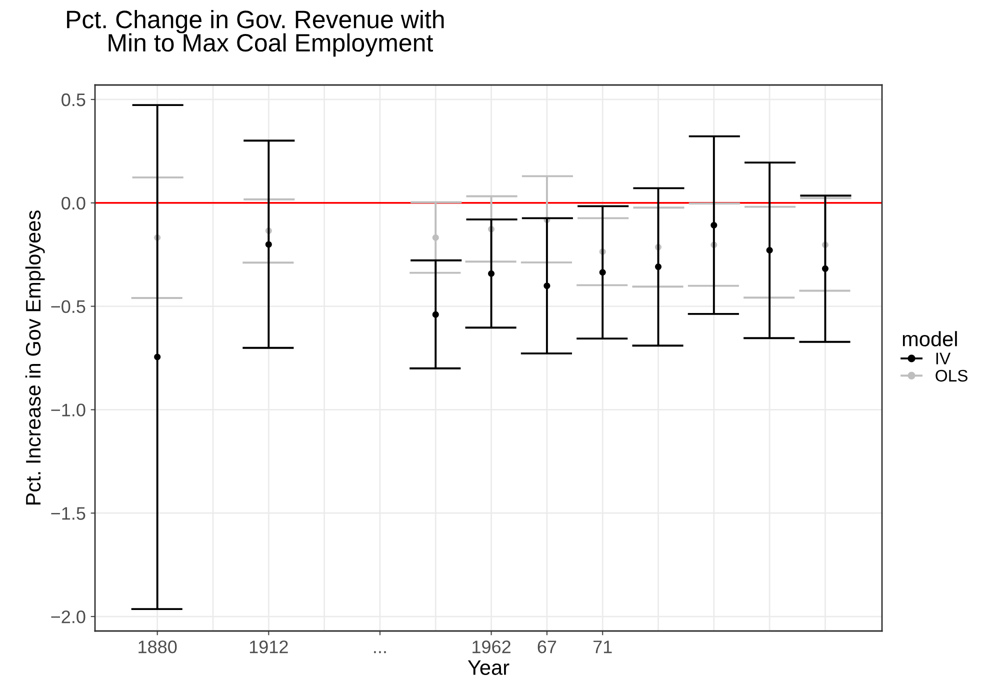  What do you see at coordinates (489, 667) in the screenshot?
I see `x-axis-title: Year` at bounding box center [489, 667].